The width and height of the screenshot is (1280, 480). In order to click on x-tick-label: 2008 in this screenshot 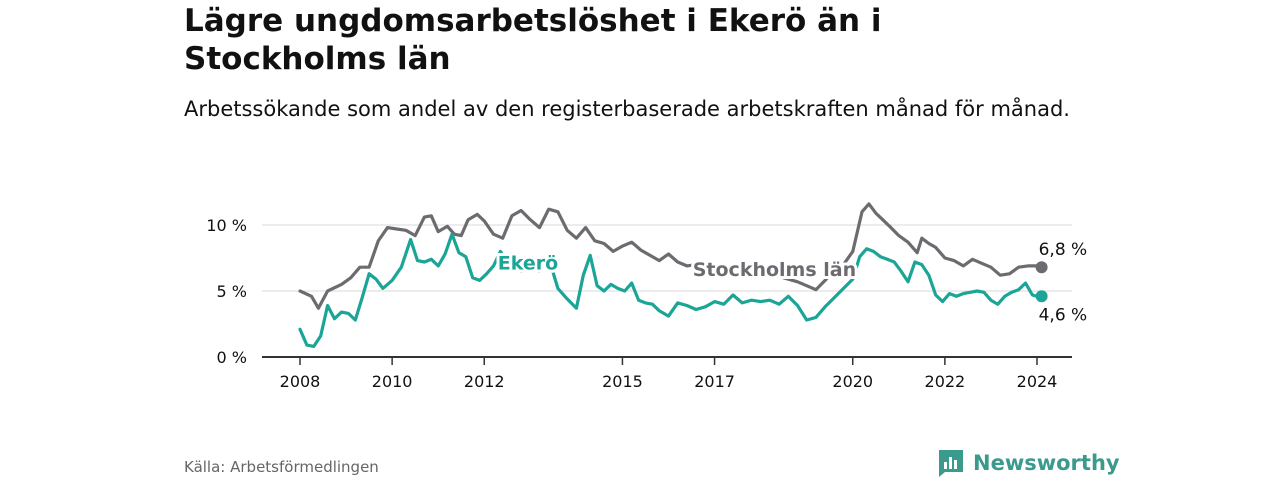, I will do `click(300, 381)`.